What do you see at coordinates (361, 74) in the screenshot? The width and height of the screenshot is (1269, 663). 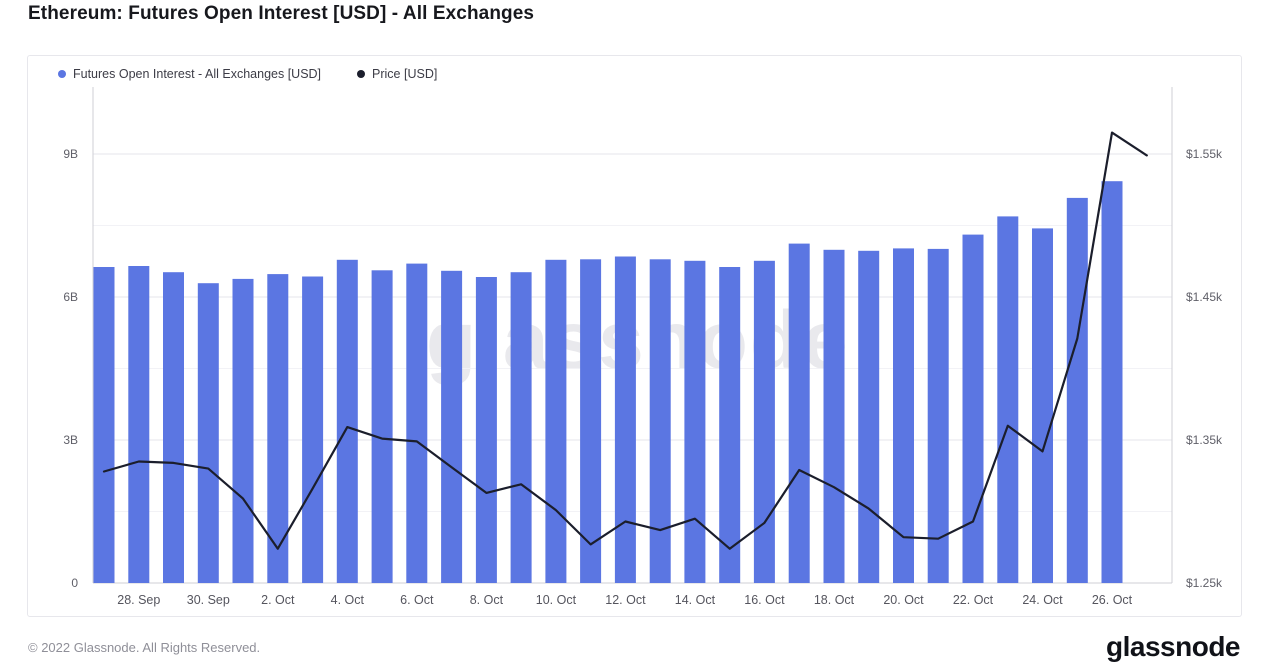 I see `price-dot-icon` at bounding box center [361, 74].